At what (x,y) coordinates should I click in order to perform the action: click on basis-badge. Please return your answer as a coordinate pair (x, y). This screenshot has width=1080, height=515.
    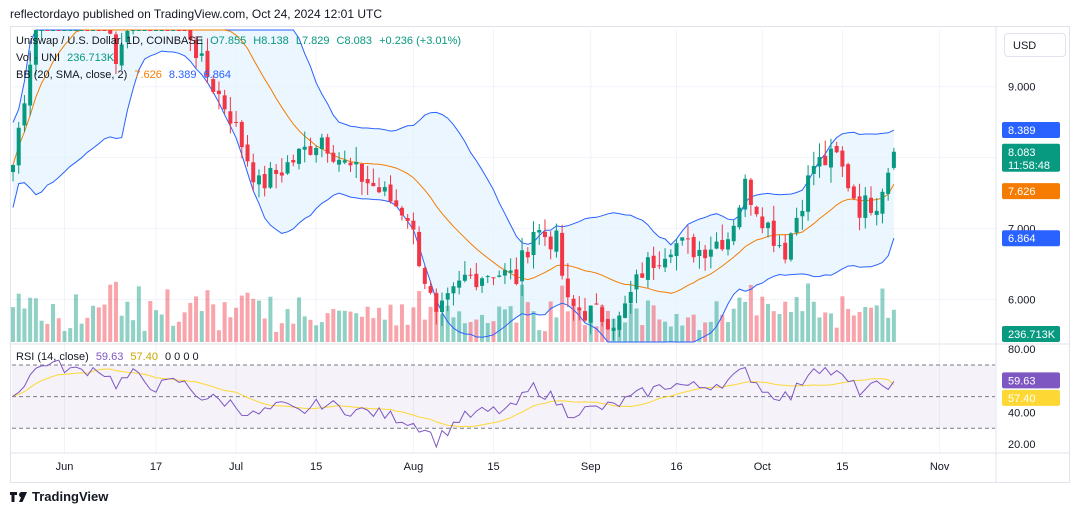
    Looking at the image, I should click on (1031, 191).